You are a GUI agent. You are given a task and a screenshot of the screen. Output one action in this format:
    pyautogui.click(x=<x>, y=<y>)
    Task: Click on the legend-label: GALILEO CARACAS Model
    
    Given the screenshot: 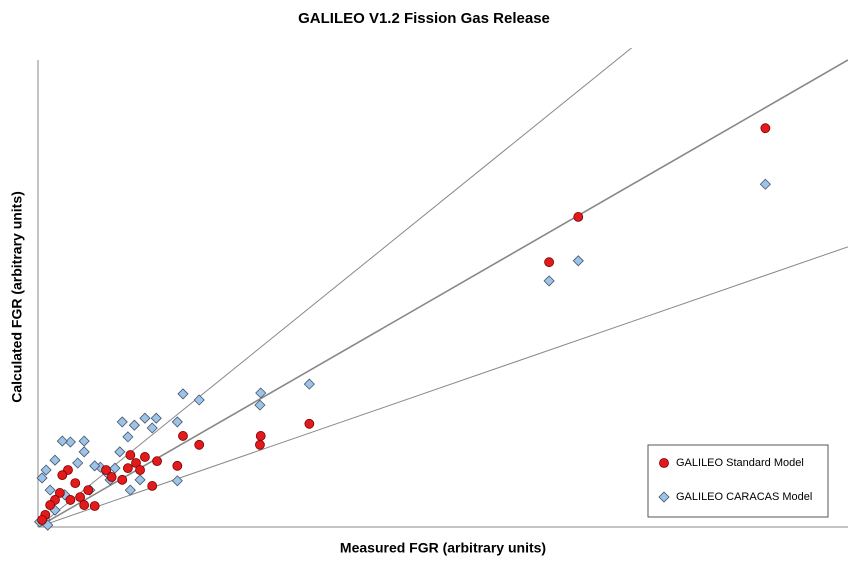 What is the action you would take?
    pyautogui.click(x=744, y=497)
    